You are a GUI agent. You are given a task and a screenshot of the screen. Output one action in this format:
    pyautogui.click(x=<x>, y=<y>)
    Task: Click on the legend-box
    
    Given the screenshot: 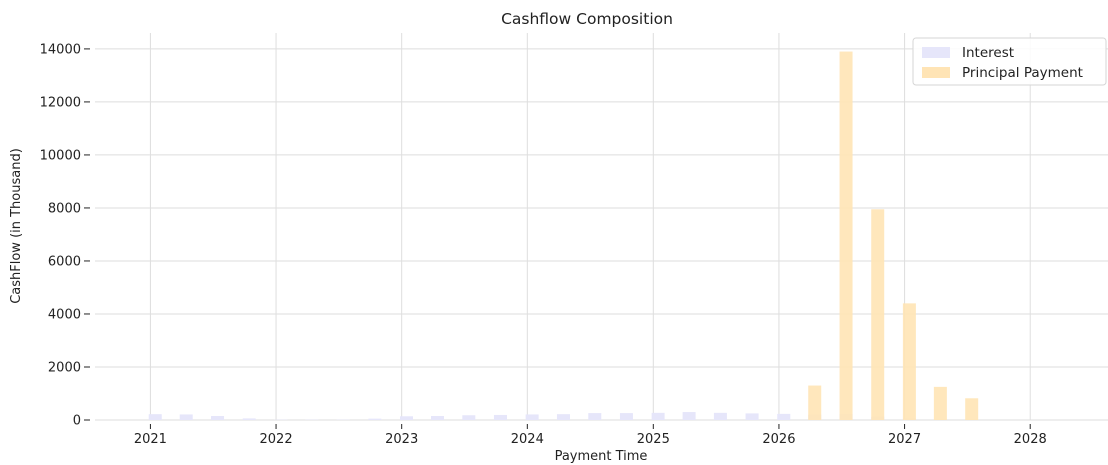 What is the action you would take?
    pyautogui.click(x=1009, y=61)
    